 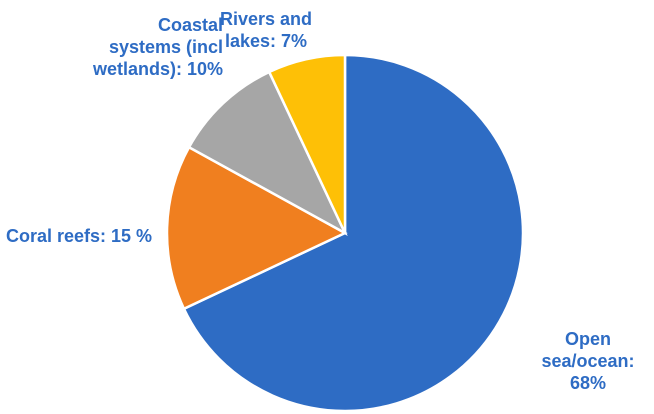 I want to click on slice-coral-reefs, so click(x=256, y=228).